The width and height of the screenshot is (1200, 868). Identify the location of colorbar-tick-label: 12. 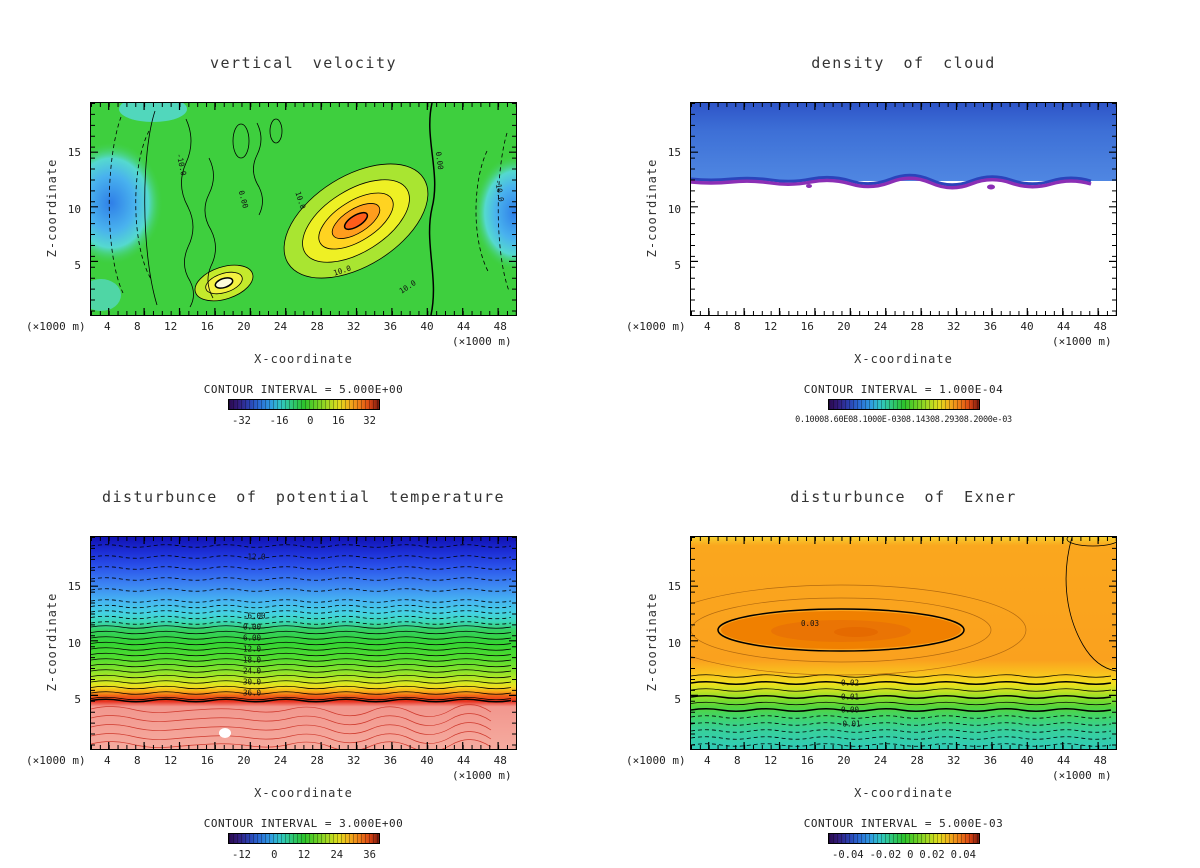
(304, 855).